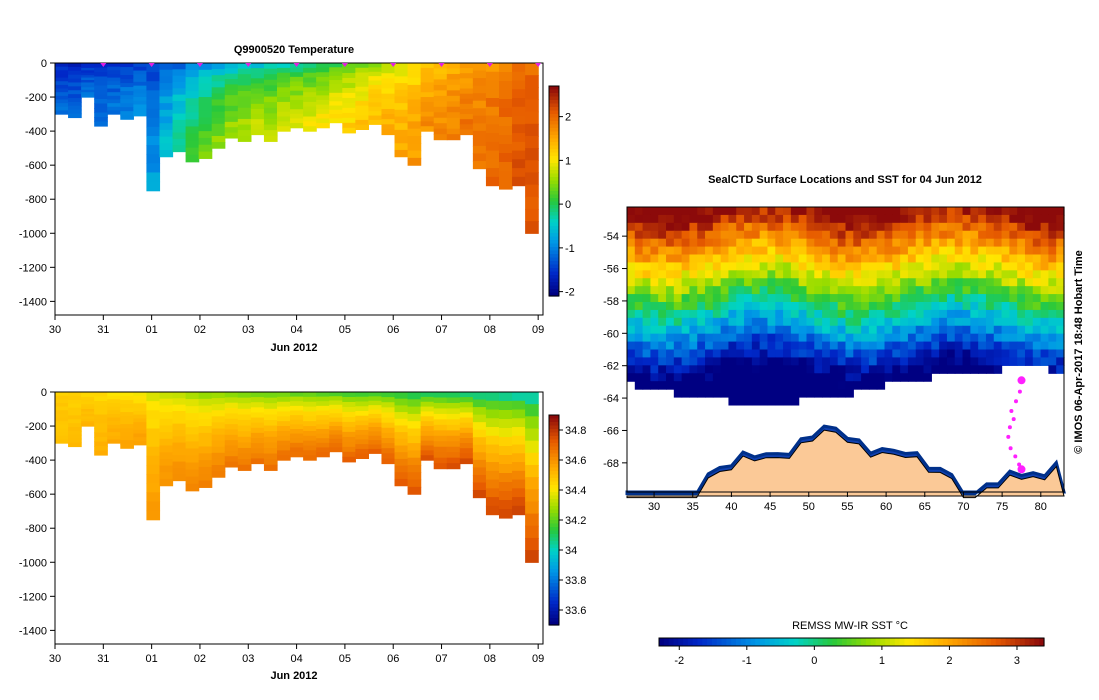 The height and width of the screenshot is (700, 1099). What do you see at coordinates (571, 551) in the screenshot?
I see `colorbar-tick-label: 34` at bounding box center [571, 551].